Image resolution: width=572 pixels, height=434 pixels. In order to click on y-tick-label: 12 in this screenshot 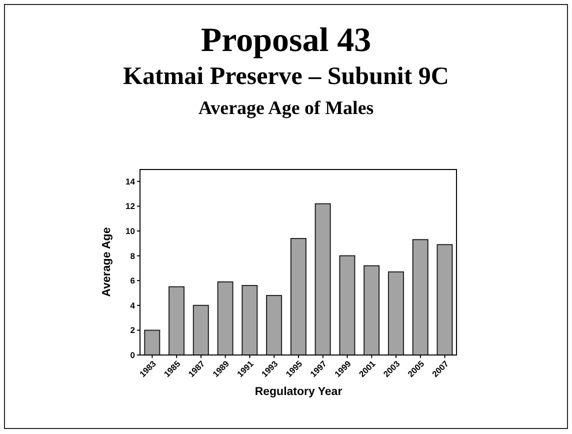, I will do `click(131, 206)`.